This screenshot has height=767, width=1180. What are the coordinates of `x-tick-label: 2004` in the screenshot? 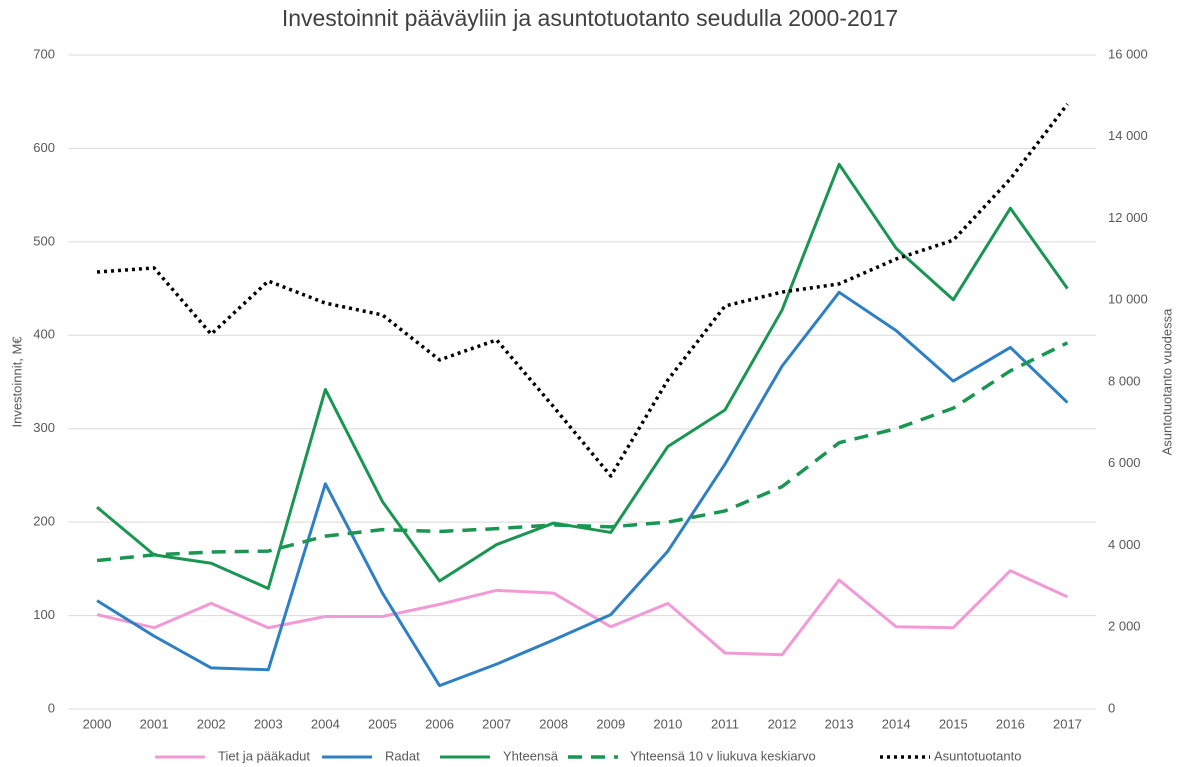 It's located at (325, 723).